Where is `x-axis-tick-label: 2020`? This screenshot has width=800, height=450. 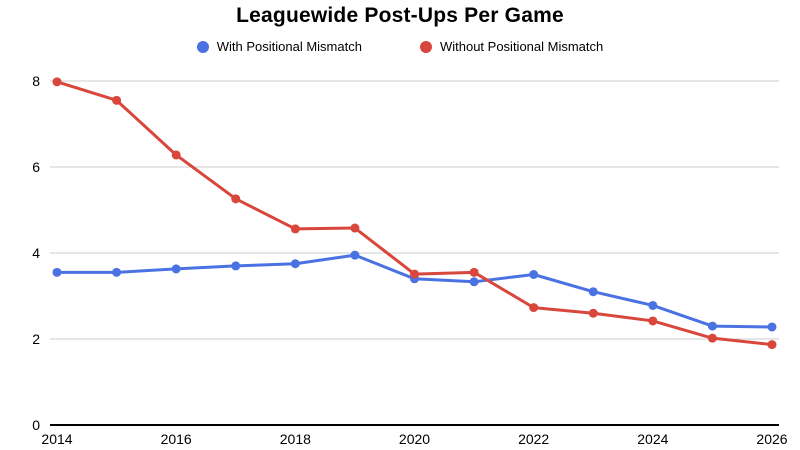 x-axis-tick-label: 2020 is located at coordinates (414, 439).